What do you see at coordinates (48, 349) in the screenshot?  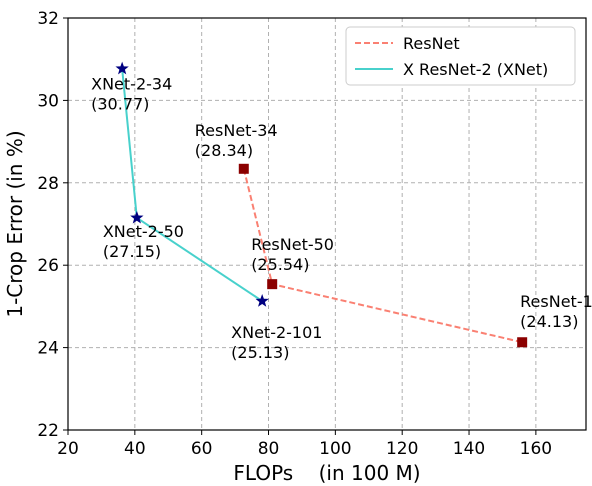 I see `y-tick-label: 24` at bounding box center [48, 349].